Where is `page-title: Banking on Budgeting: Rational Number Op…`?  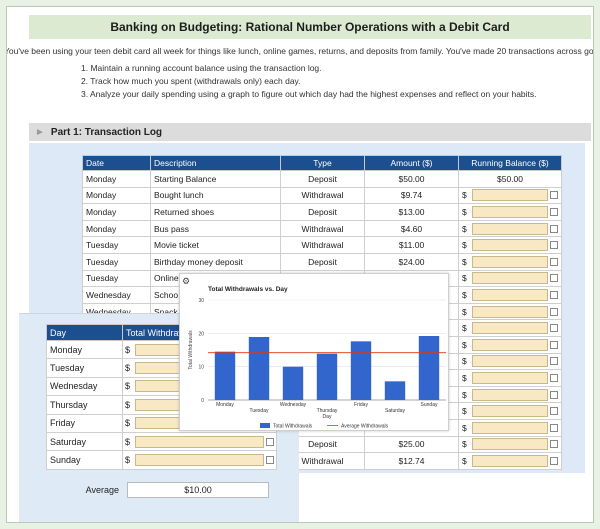
page-title: Banking on Budgeting: Rational Number Op… is located at coordinates (310, 27).